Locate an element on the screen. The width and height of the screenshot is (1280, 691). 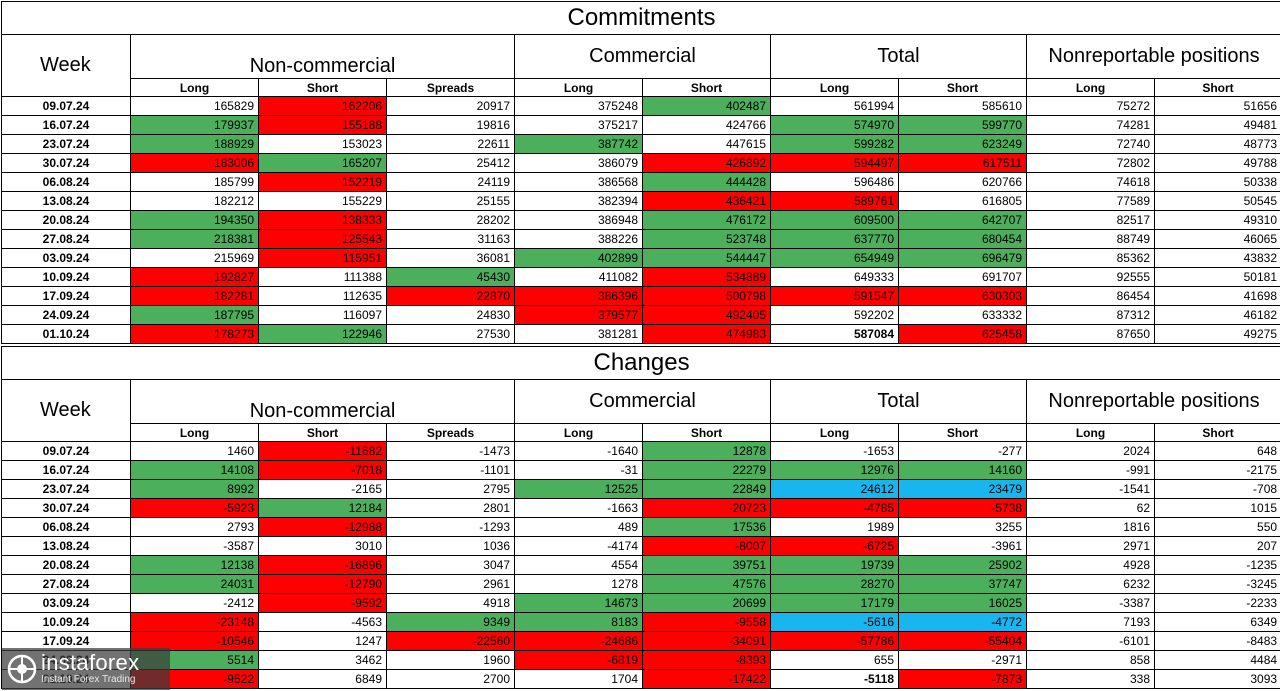
value-cell: -991 is located at coordinates (1090, 470).